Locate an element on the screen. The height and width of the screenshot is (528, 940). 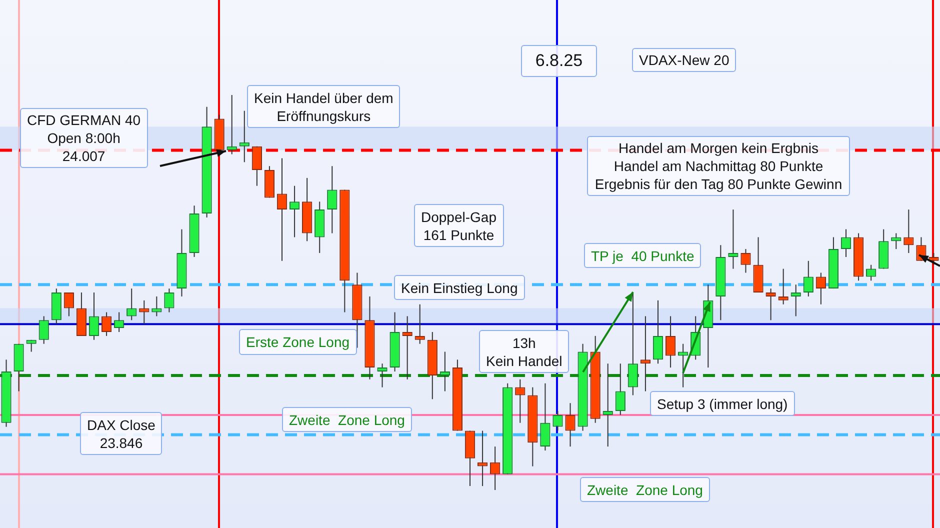
annotation: CFD GERMAN 40 Open 8:00h 24.007 is located at coordinates (84, 138).